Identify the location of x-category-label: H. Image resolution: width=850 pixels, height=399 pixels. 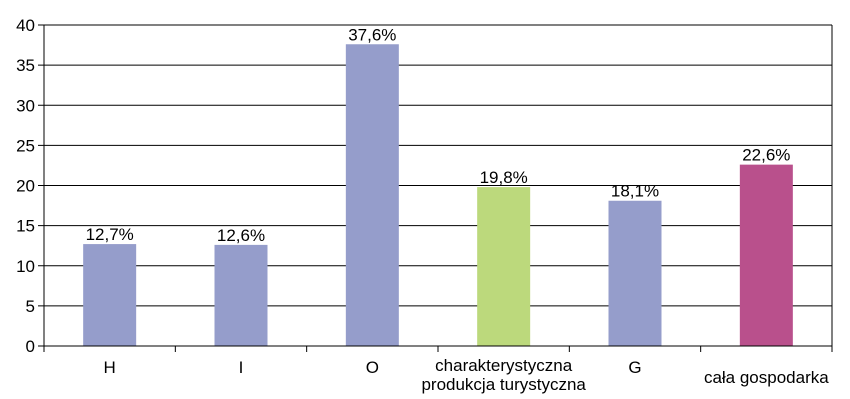
(110, 367).